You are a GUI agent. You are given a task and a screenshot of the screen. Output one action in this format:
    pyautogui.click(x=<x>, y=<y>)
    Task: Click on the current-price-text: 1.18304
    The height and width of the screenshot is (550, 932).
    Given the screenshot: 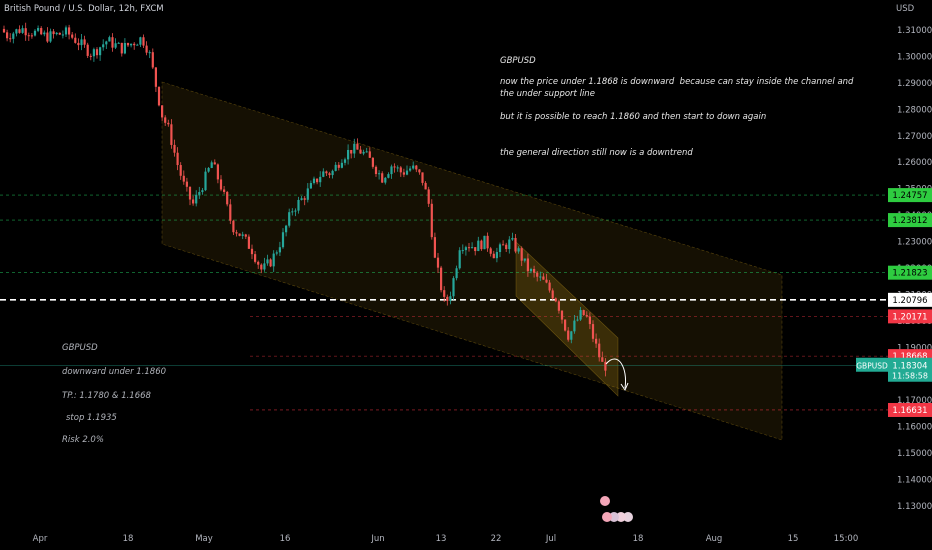 What is the action you would take?
    pyautogui.click(x=909, y=367)
    